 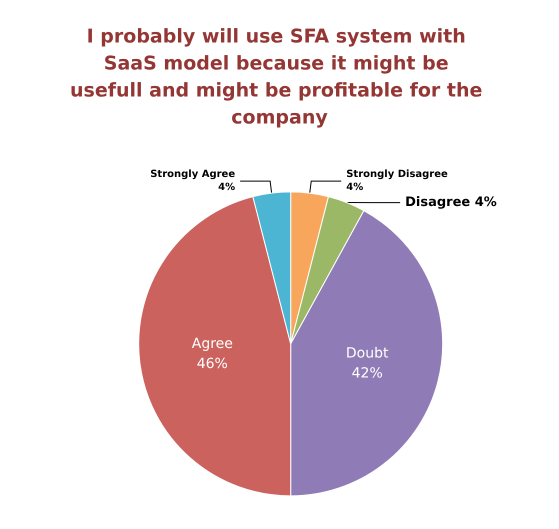 What do you see at coordinates (367, 353) in the screenshot?
I see `slice-label: Doubt` at bounding box center [367, 353].